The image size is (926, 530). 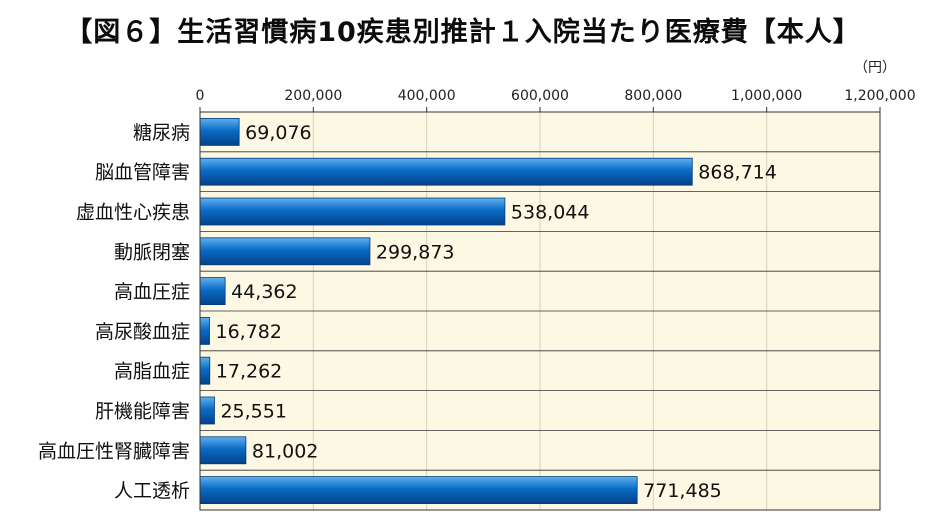 What do you see at coordinates (142, 412) in the screenshot?
I see `category-label: 肝機能障害` at bounding box center [142, 412].